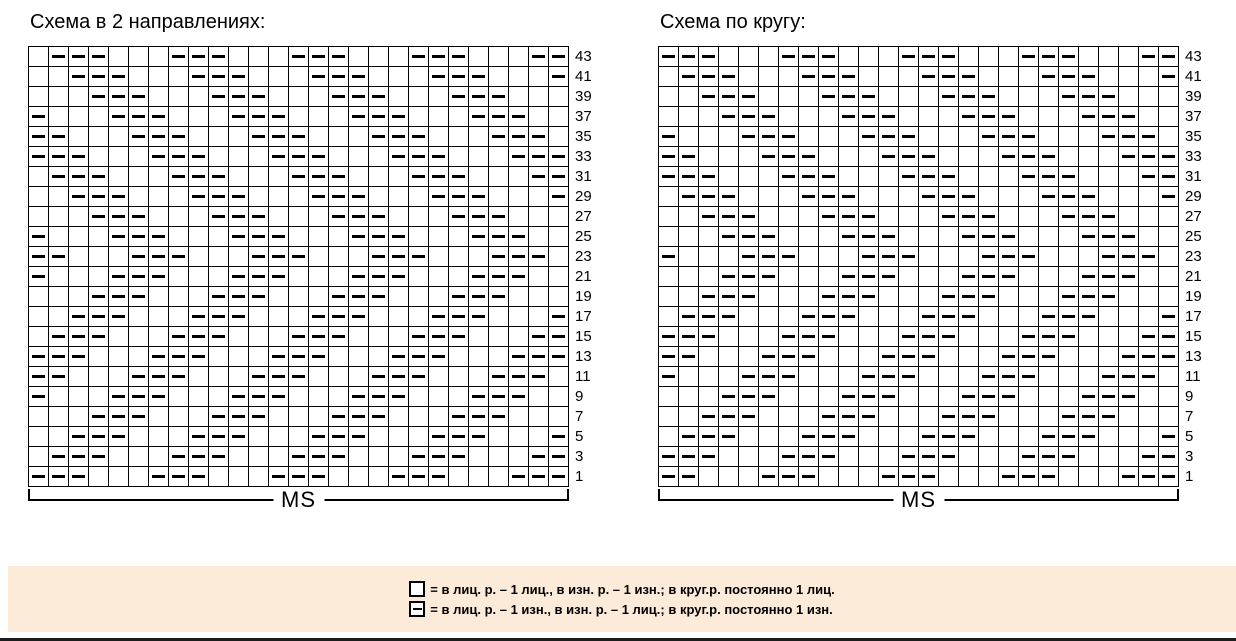 Image resolution: width=1236 pixels, height=641 pixels. I want to click on row-number: 19, so click(1193, 296).